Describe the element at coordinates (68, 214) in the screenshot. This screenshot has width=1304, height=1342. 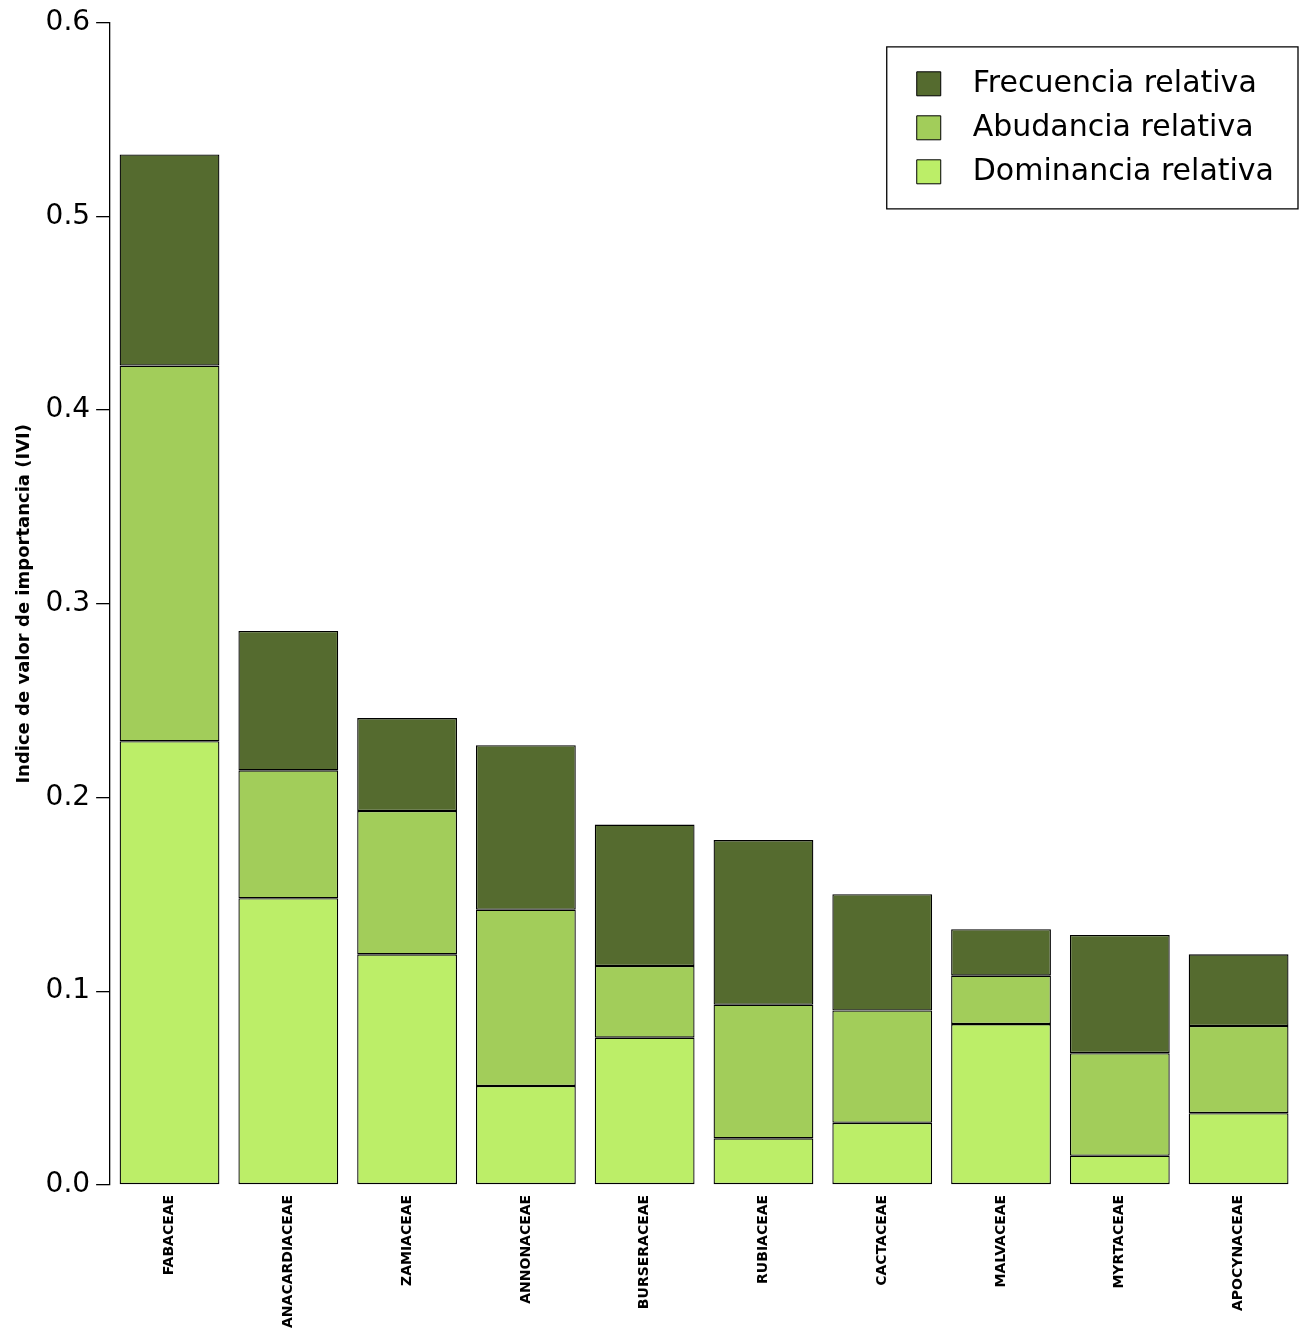
I see `y-tick-label: 0.5` at that location.